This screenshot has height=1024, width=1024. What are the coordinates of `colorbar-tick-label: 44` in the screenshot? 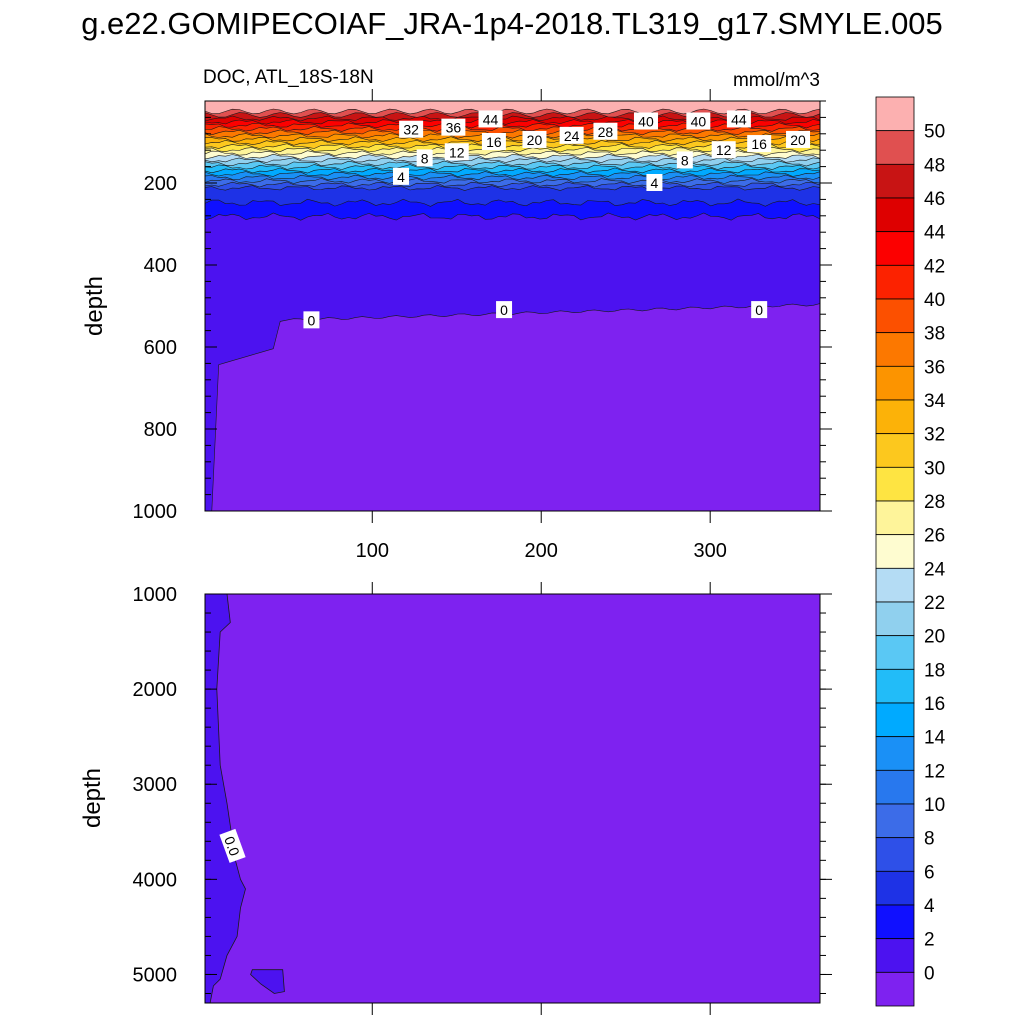 It's located at (935, 233).